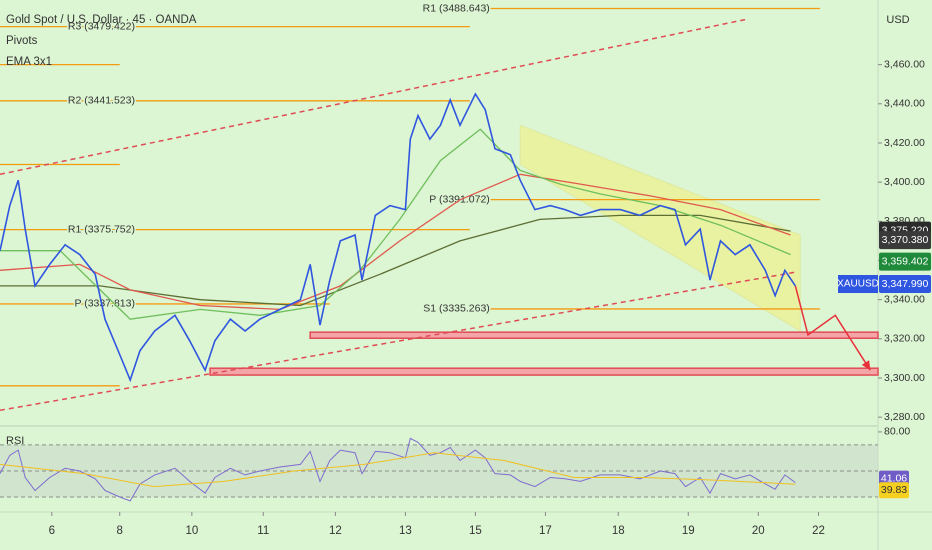 The height and width of the screenshot is (550, 932). What do you see at coordinates (545, 531) in the screenshot?
I see `x-tick-label: 17` at bounding box center [545, 531].